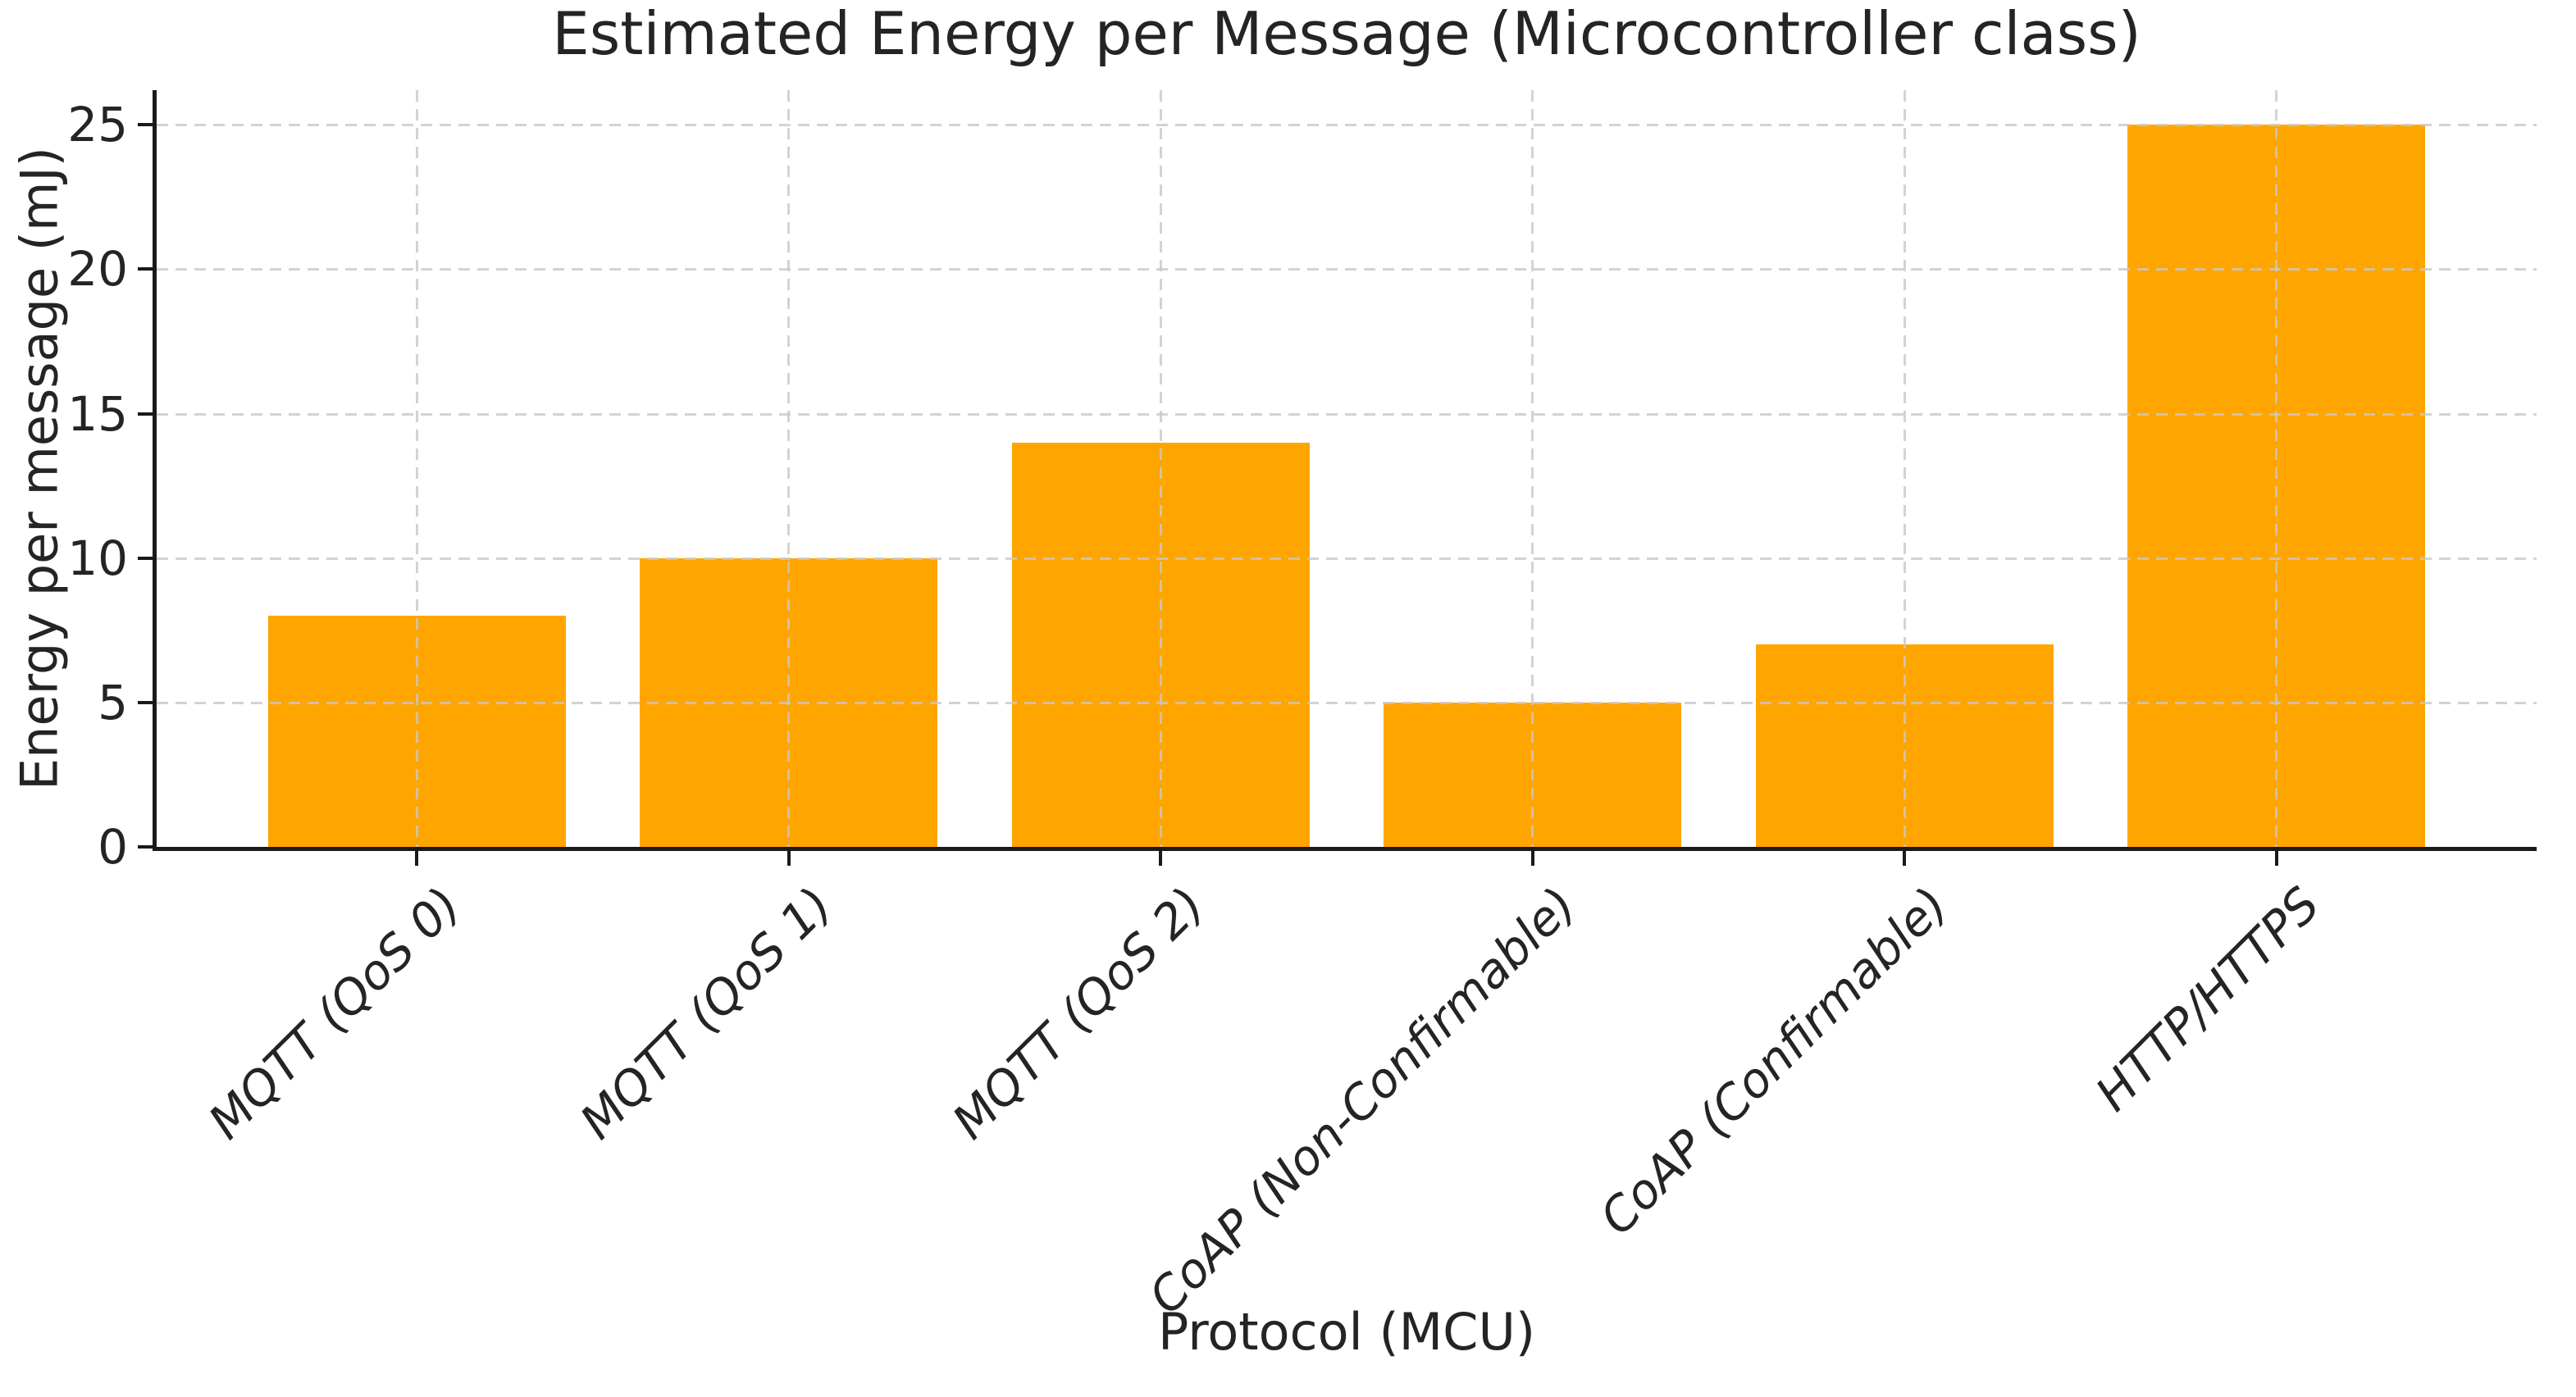  What do you see at coordinates (113, 702) in the screenshot?
I see `y-tick-label: 5` at bounding box center [113, 702].